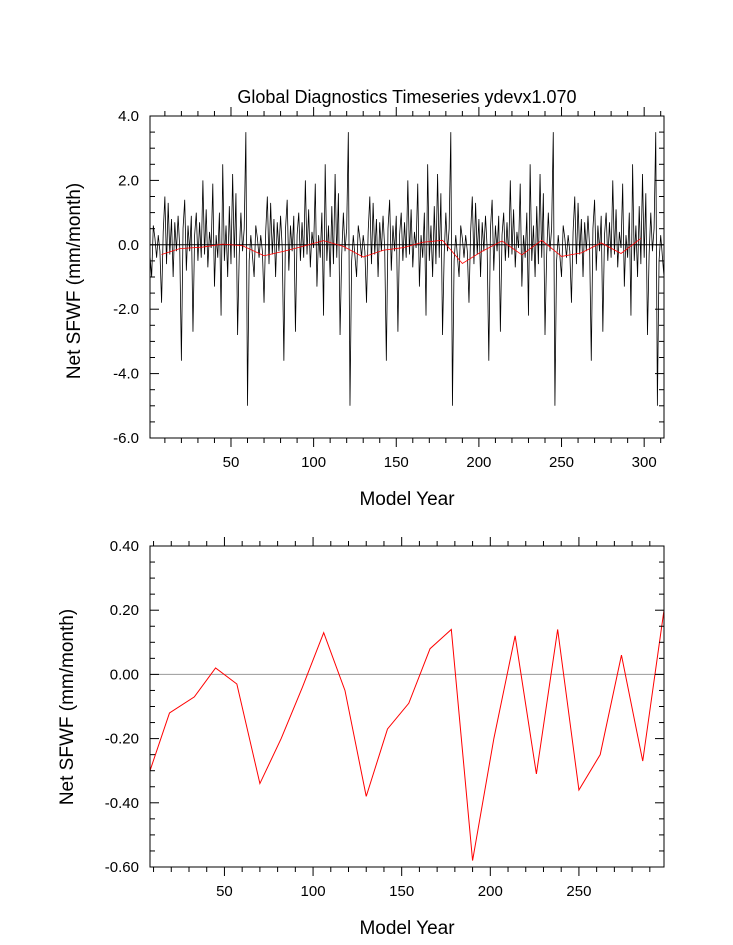  What do you see at coordinates (128, 116) in the screenshot?
I see `y-tick-label: 4.0` at bounding box center [128, 116].